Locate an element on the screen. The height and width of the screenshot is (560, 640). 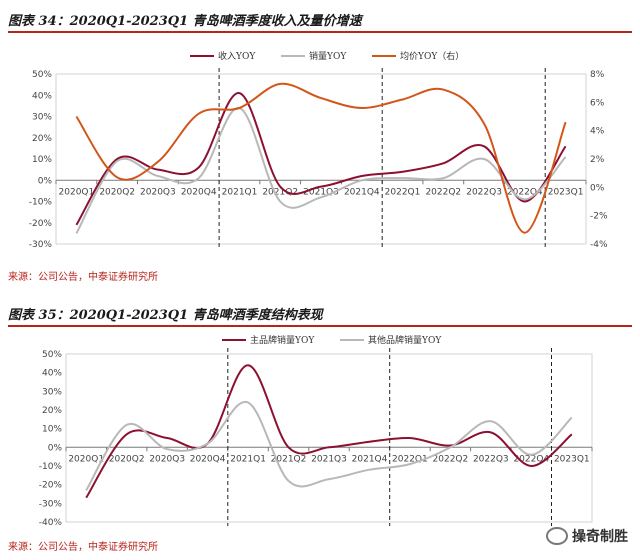
chart1-title: 图表 34：2020Q1-2023Q1 青岛啤酒季度收入及量价增速 is located at coordinates (185, 21).